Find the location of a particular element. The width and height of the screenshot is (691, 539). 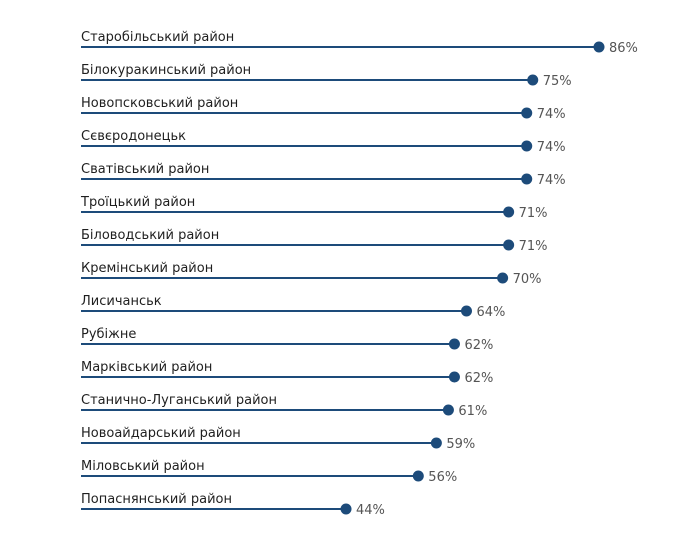

value-label: 61% is located at coordinates (472, 411).